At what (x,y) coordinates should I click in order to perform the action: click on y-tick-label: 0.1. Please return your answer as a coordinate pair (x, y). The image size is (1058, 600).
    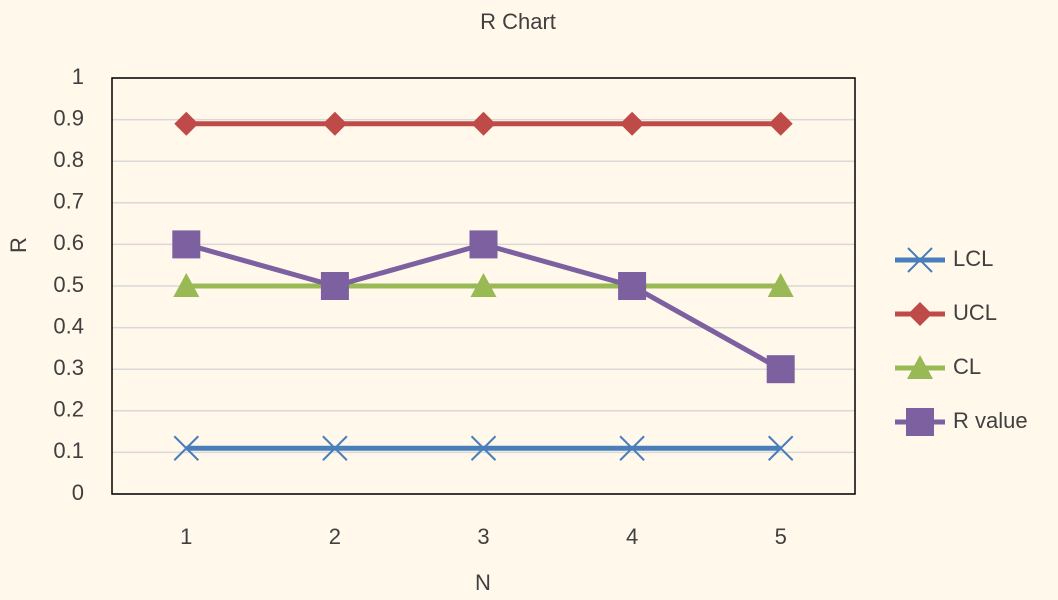
    Looking at the image, I should click on (68, 450).